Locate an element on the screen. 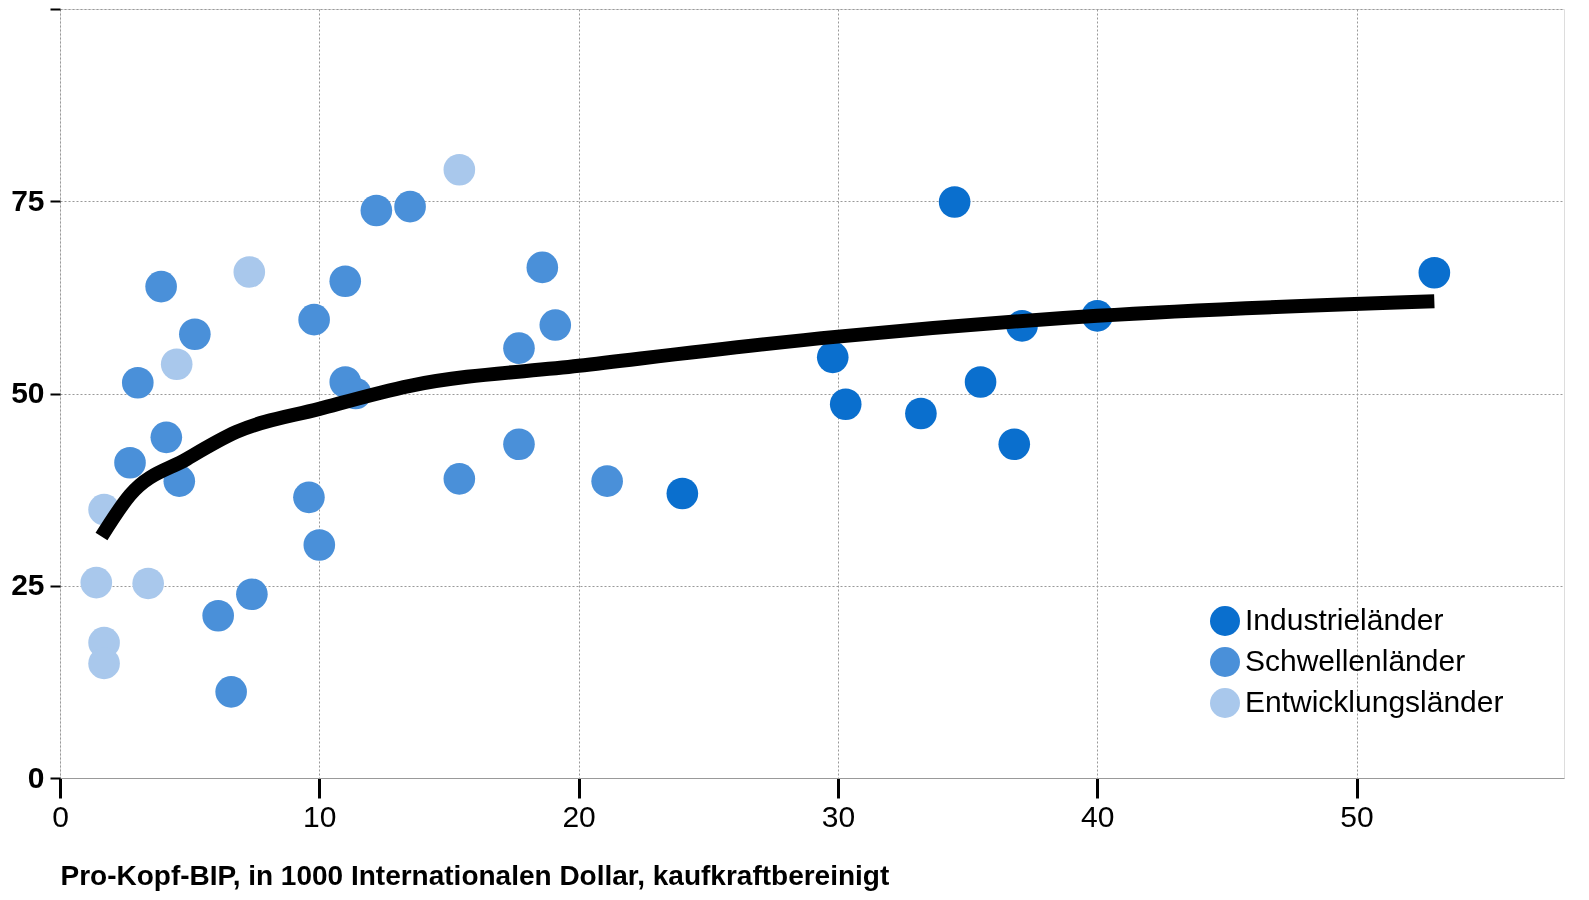  x-tick-label: 0 is located at coordinates (60, 816).